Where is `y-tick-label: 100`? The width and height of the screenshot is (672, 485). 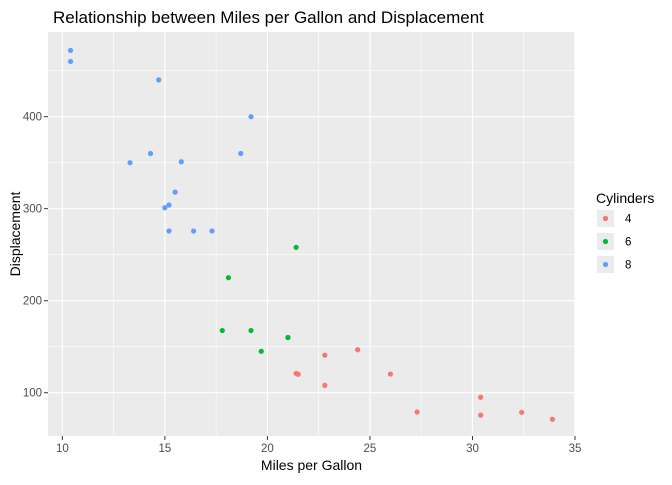
y-tick-label: 100 is located at coordinates (32, 394).